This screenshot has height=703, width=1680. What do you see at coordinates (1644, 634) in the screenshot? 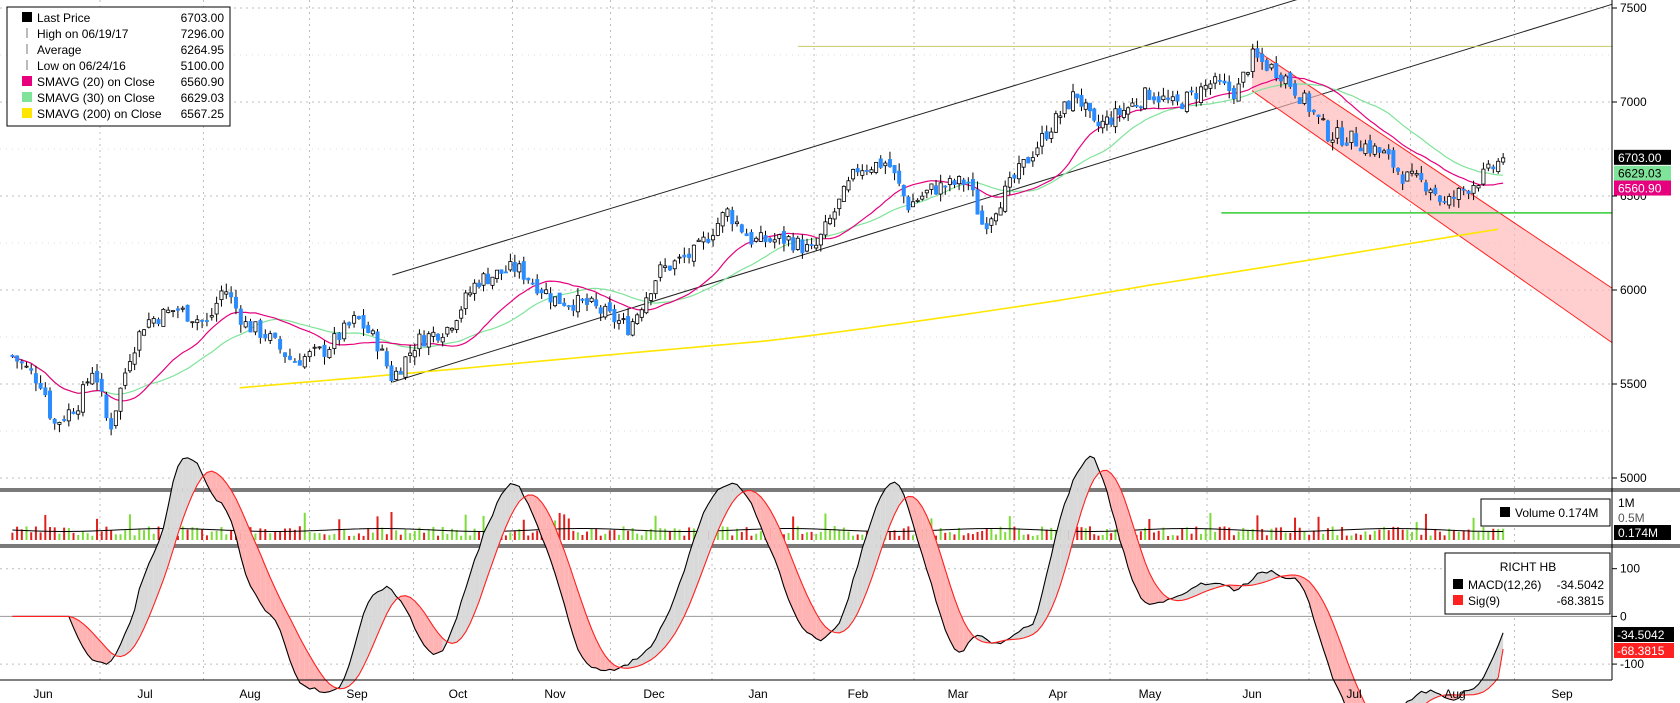
I see `macd-tag-box` at bounding box center [1644, 634].